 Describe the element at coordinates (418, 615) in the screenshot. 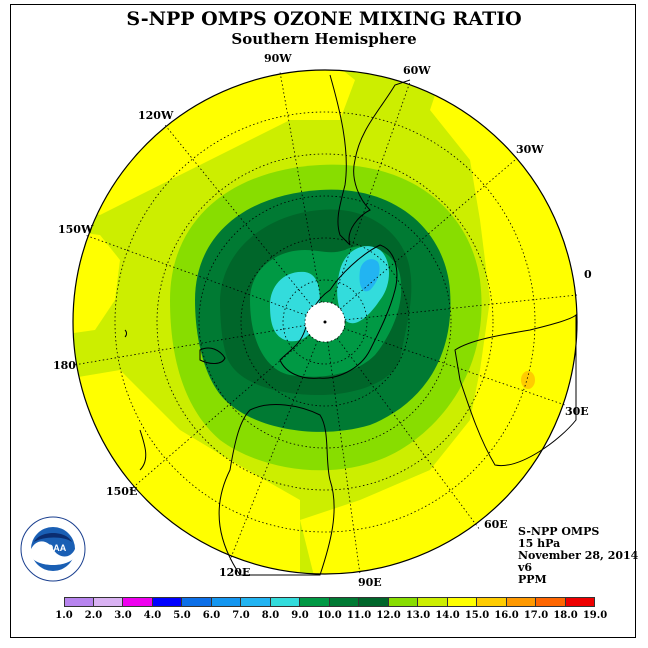

I see `colorbar-tick-label: 13.0` at that location.